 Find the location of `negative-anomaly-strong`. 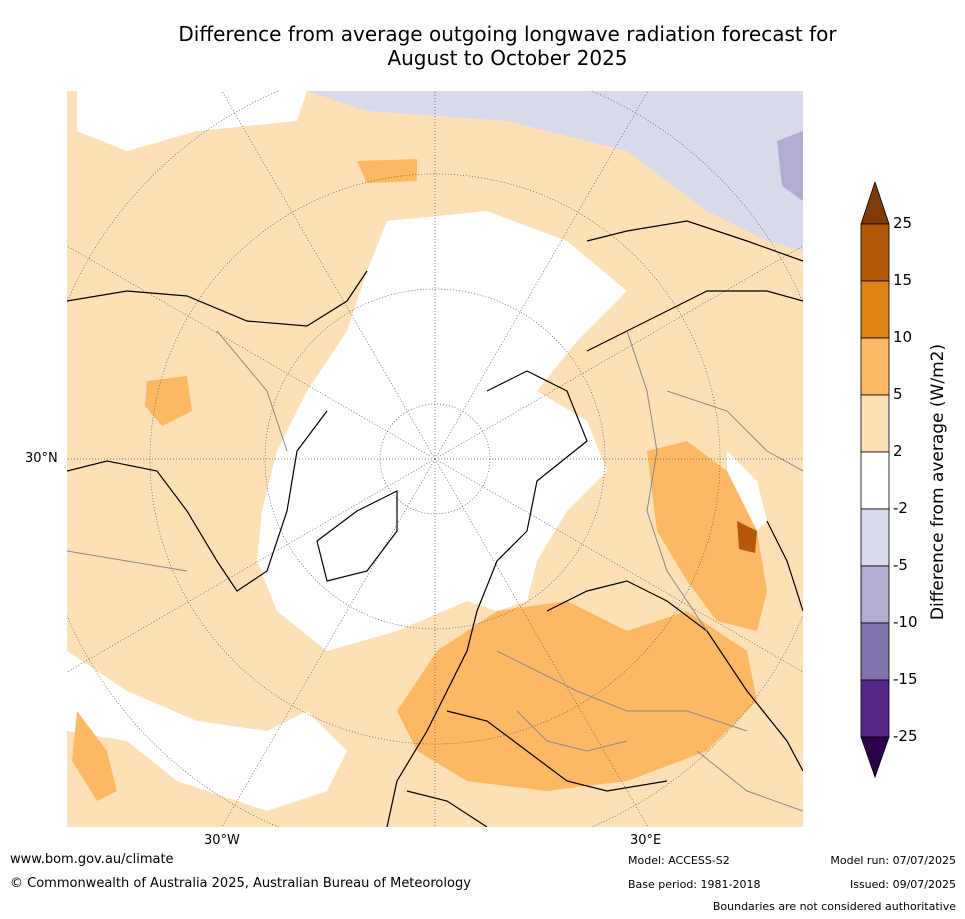

negative-anomaly-strong is located at coordinates (790, 166).